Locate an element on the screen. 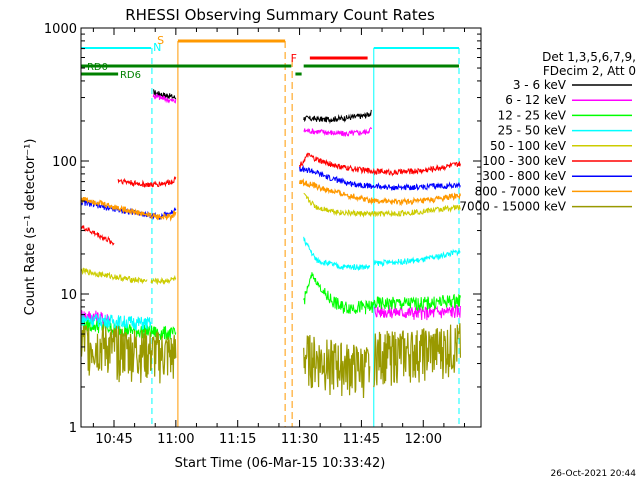 This screenshot has width=640, height=480. legend-label: 7000 - 15000 keV is located at coordinates (512, 207).